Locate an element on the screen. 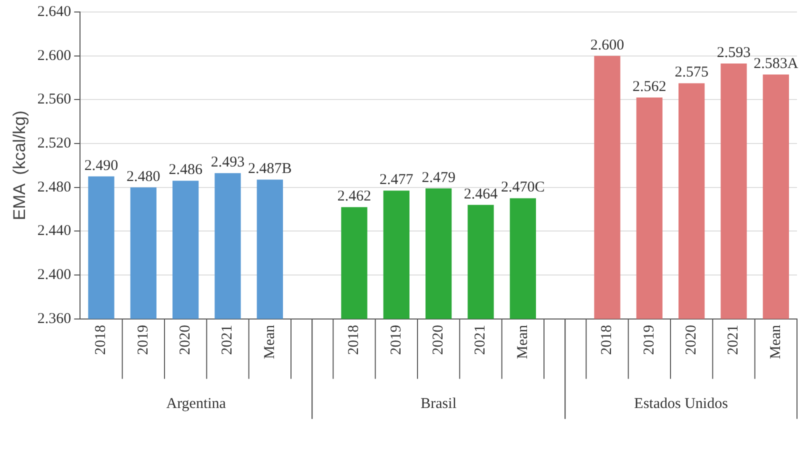 This screenshot has width=803, height=475. data-label: 2.477 is located at coordinates (397, 180).